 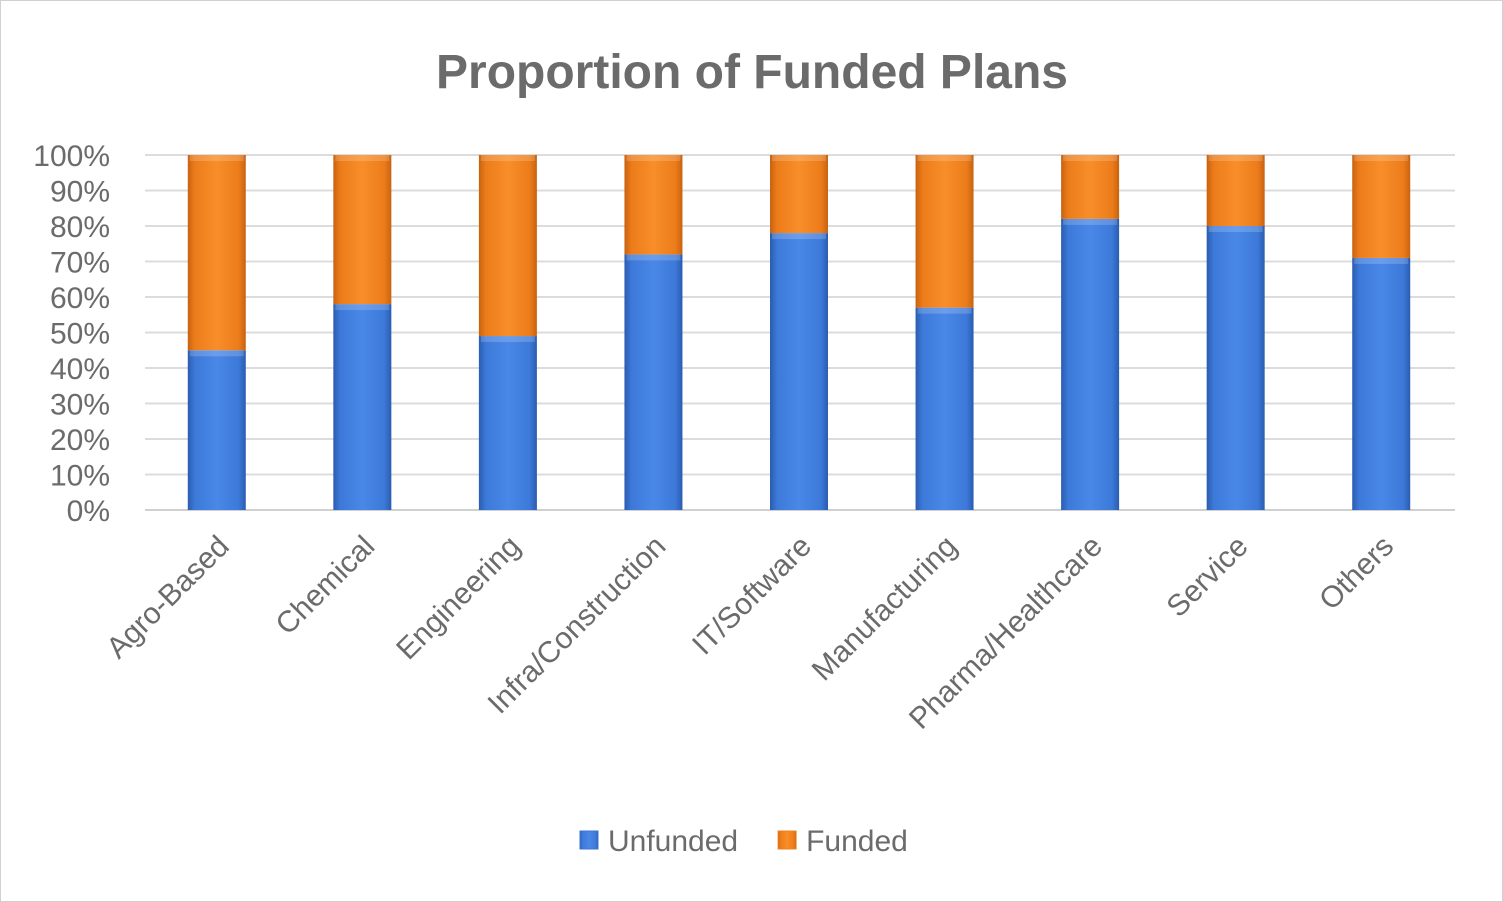 I want to click on legend-label: Funded, so click(x=857, y=841).